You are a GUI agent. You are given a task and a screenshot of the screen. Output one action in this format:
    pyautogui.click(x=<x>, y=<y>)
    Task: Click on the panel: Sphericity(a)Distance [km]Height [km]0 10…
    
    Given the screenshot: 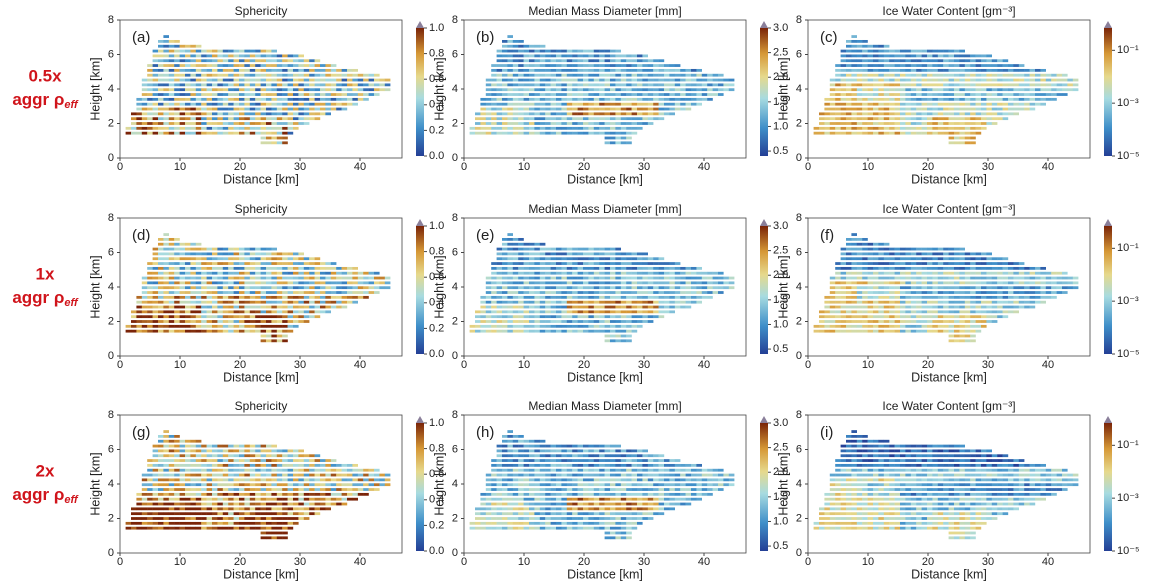 What is the action you would take?
    pyautogui.click(x=266, y=95)
    